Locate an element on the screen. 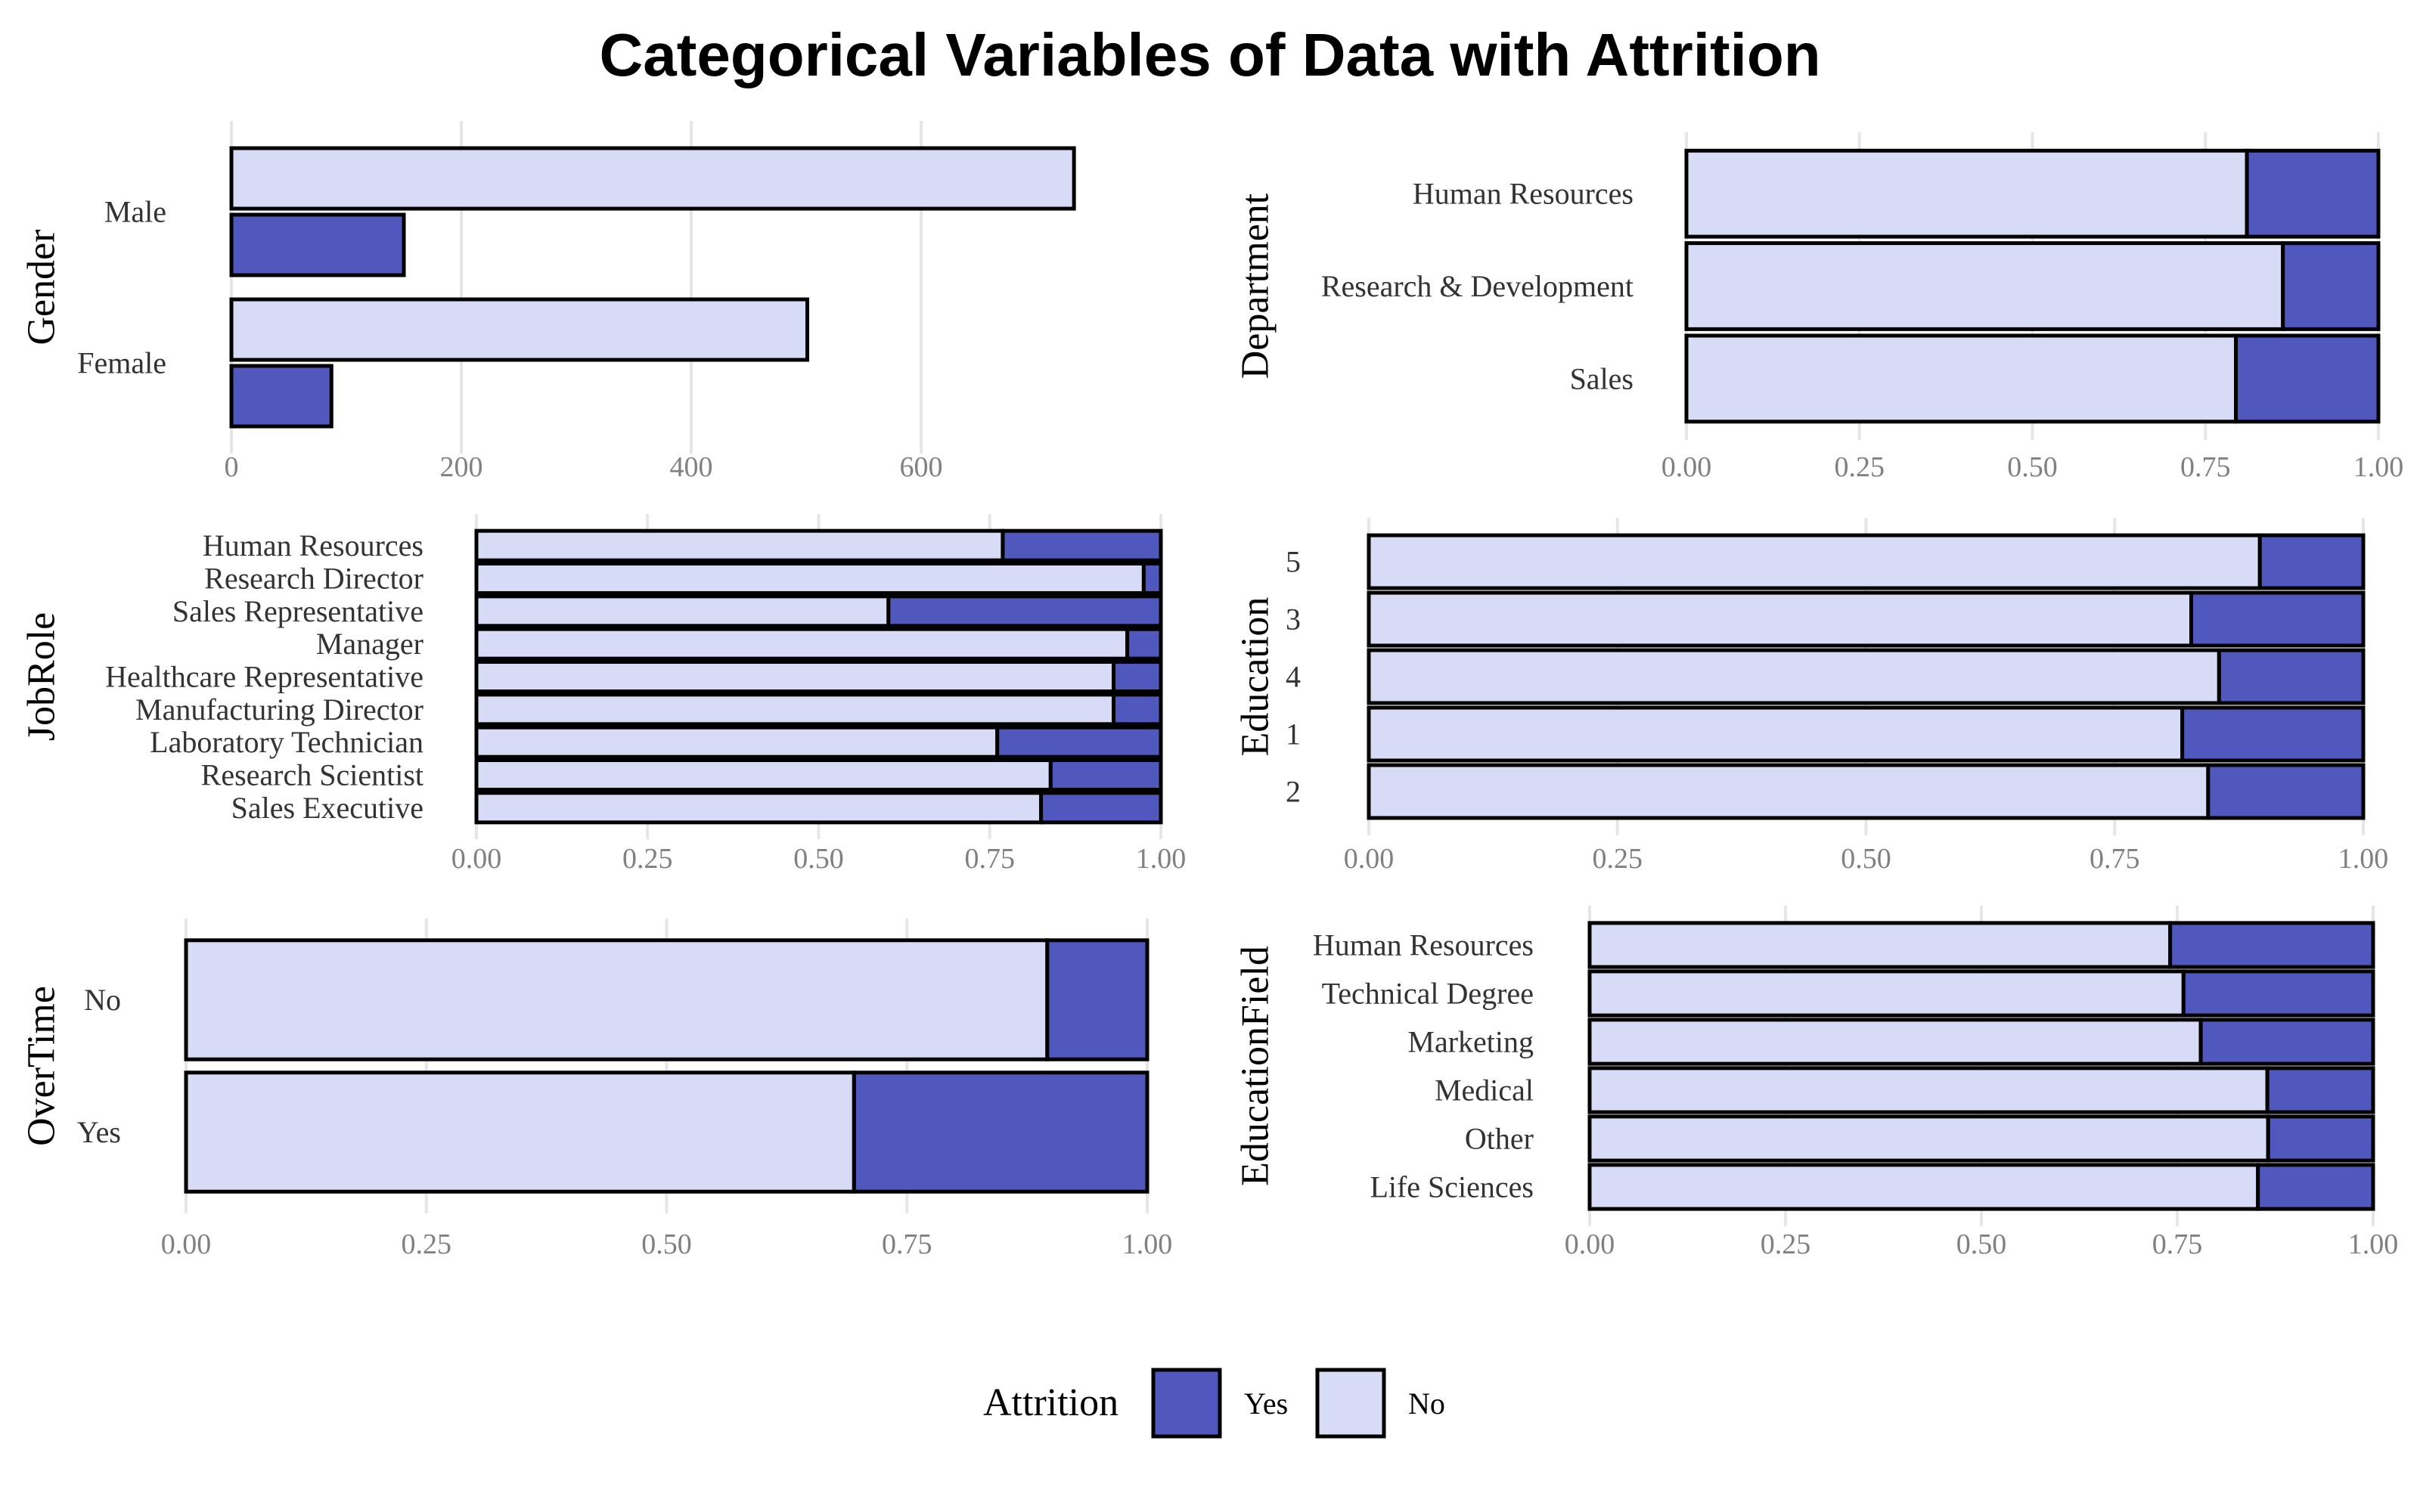  y-axis-title: OverTime is located at coordinates (42, 1066).